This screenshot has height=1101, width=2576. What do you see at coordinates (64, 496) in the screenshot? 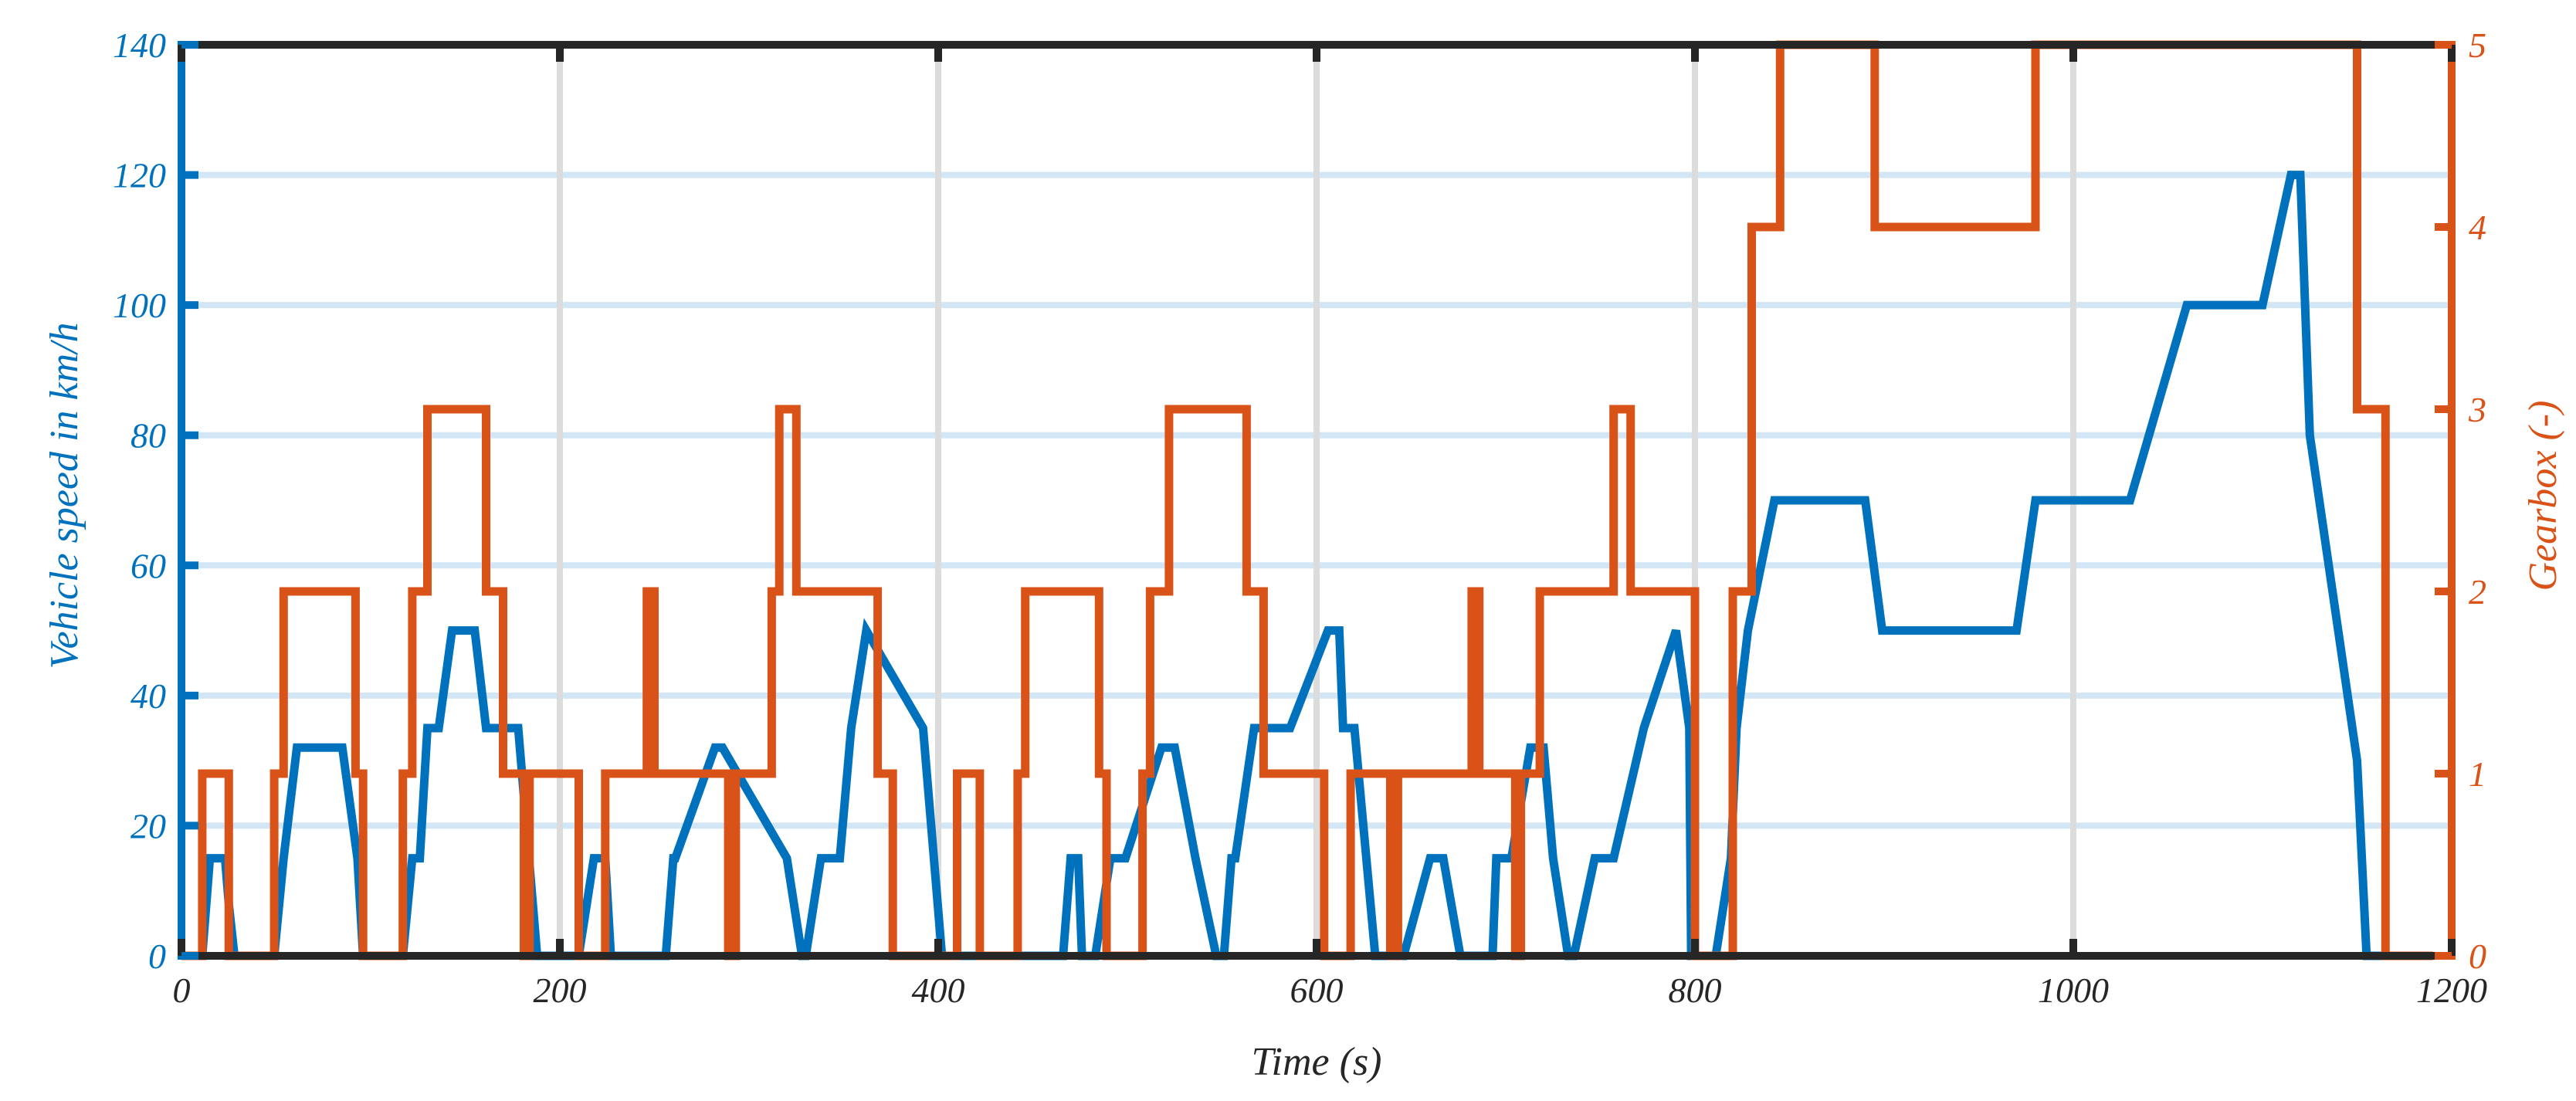
I see `y-axis-left-title: Vehicle speed in km/h` at bounding box center [64, 496].